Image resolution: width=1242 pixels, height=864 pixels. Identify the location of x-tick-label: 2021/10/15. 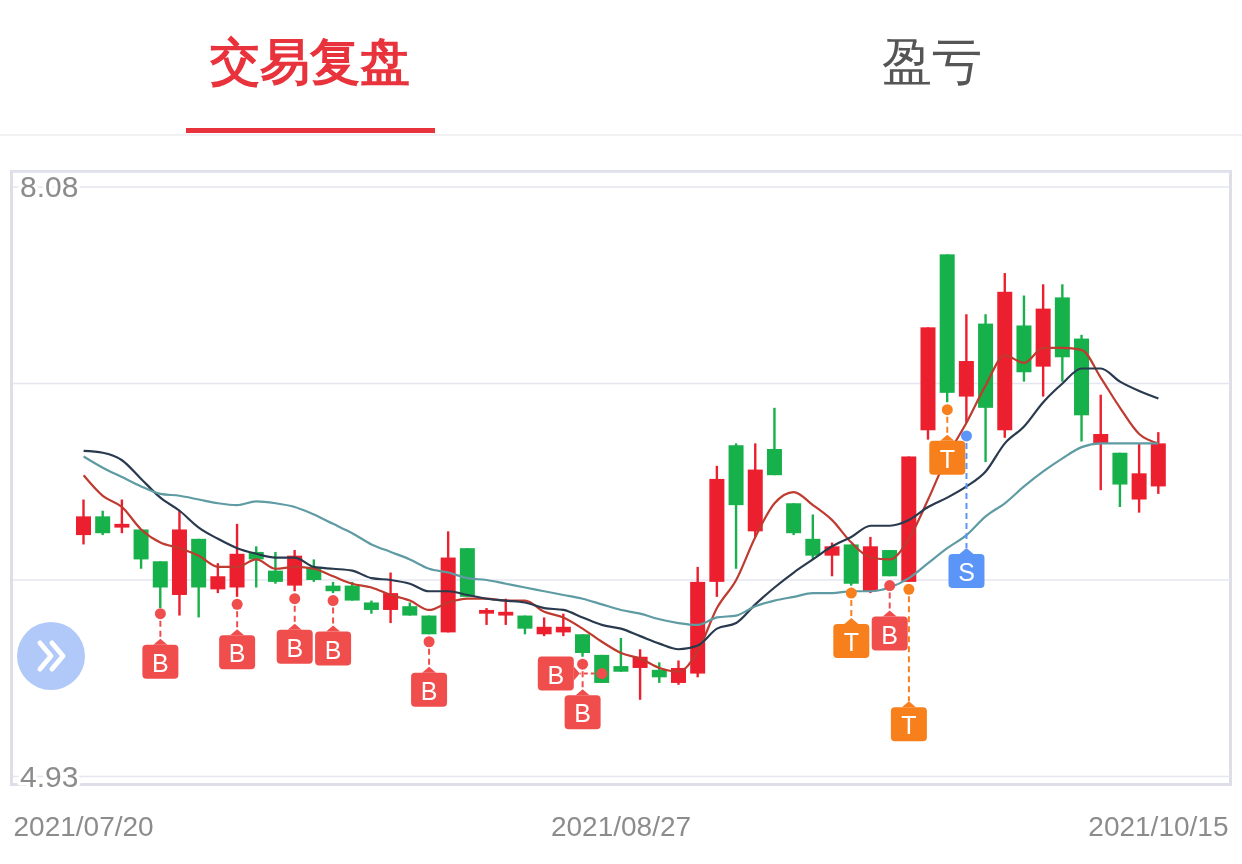
(1158, 826).